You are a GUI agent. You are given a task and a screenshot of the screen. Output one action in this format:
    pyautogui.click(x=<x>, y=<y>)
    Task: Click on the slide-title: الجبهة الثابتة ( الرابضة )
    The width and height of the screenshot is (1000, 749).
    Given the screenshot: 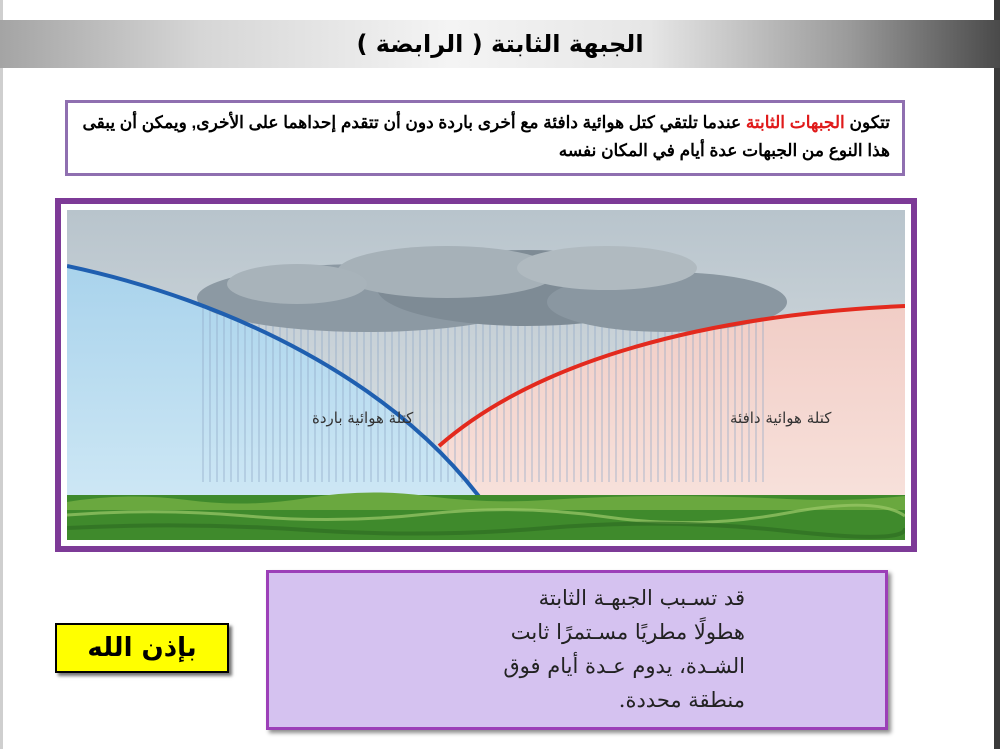 What is the action you would take?
    pyautogui.click(x=500, y=44)
    